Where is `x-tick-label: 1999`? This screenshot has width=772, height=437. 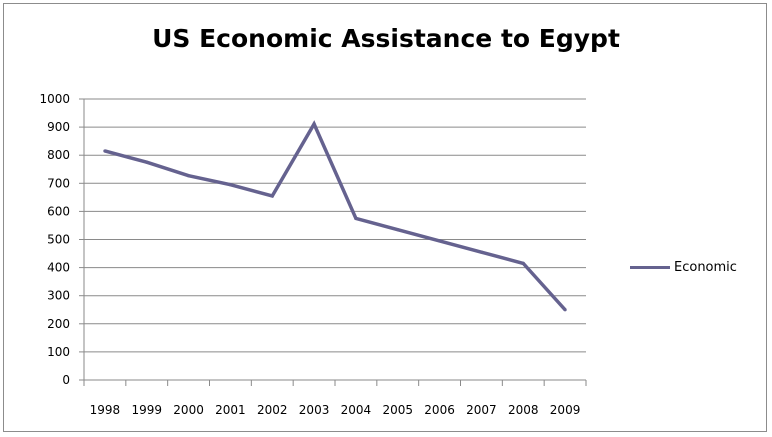 x-tick-label: 1999 is located at coordinates (146, 410).